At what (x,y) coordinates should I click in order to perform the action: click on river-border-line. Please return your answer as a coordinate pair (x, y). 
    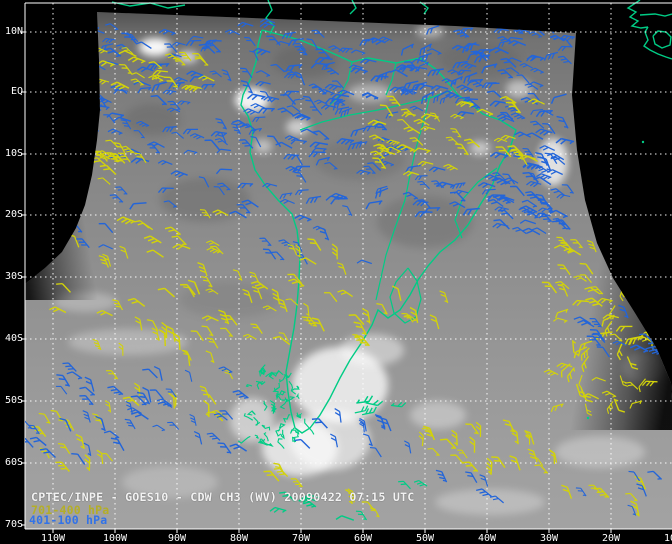
    Looking at the image, I should click on (417, 148).